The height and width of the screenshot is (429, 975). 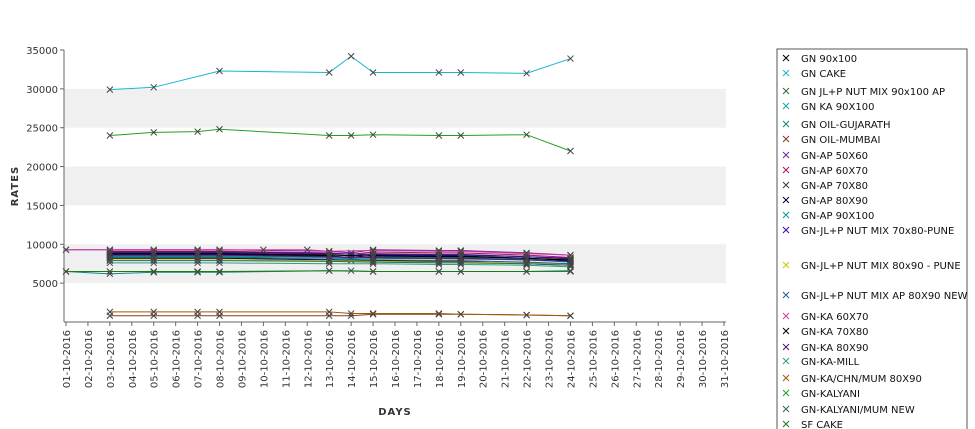 I want to click on x-tick-label: 29-10-2016, so click(x=681, y=359).